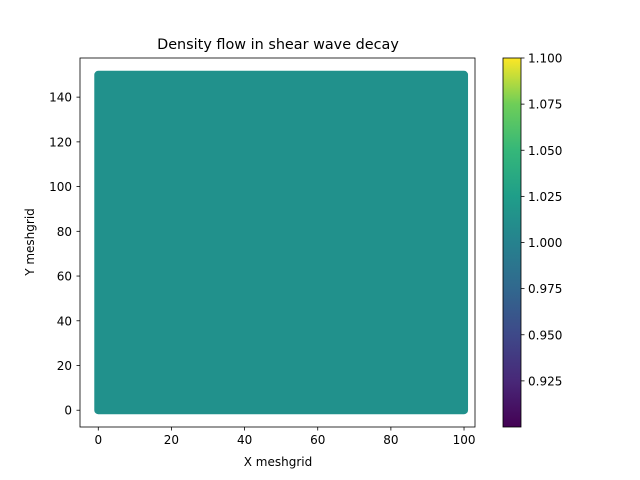 The height and width of the screenshot is (480, 640). I want to click on colorbar-axis: 0.925 0.950 0.975 1.000 1.025 1.050 1.075 1.100, so click(541, 220).